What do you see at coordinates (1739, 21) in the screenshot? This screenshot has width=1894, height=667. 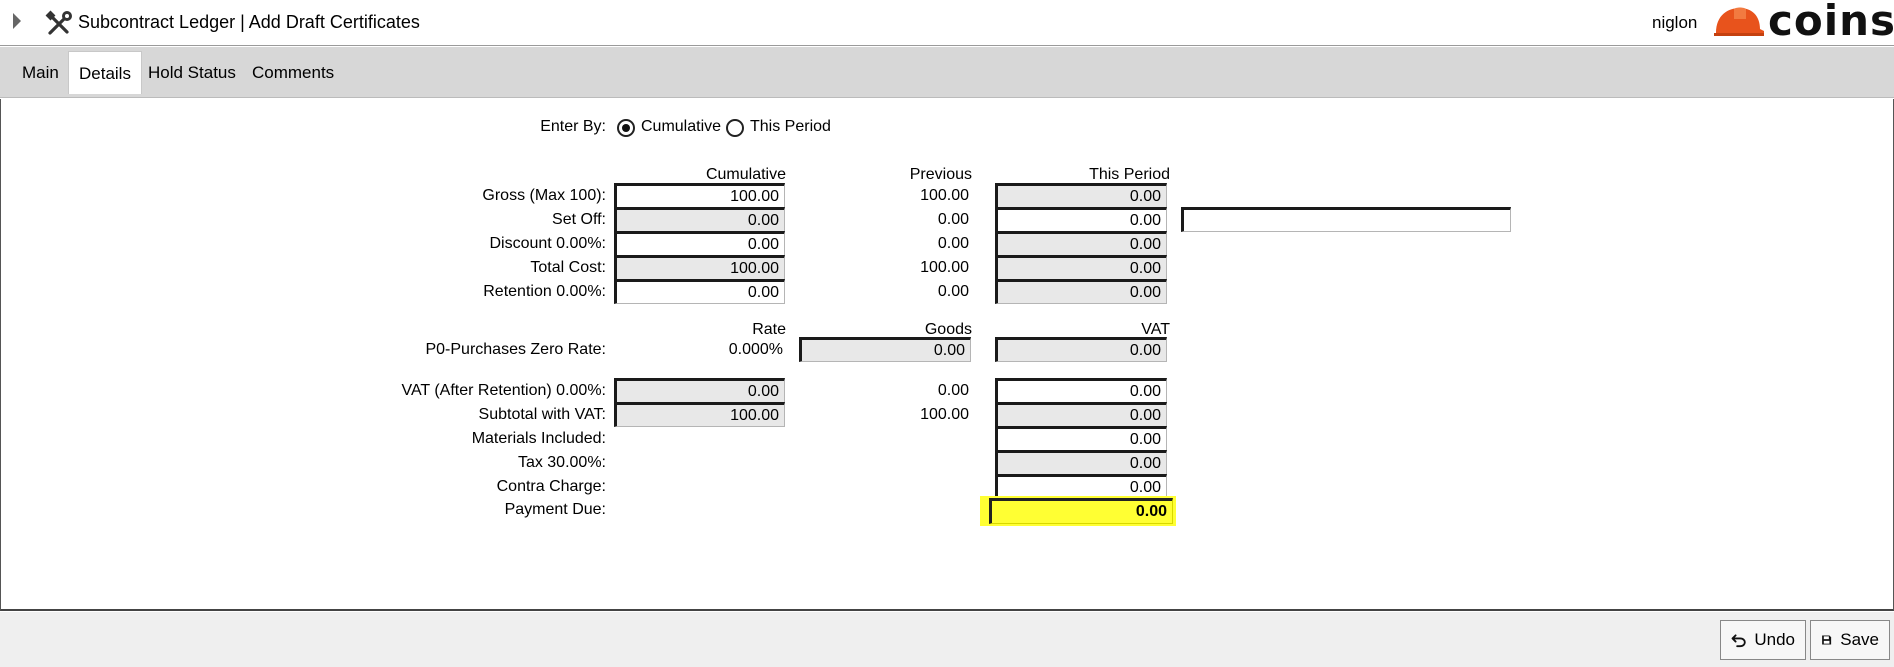 I see `hard-hat-icon` at bounding box center [1739, 21].